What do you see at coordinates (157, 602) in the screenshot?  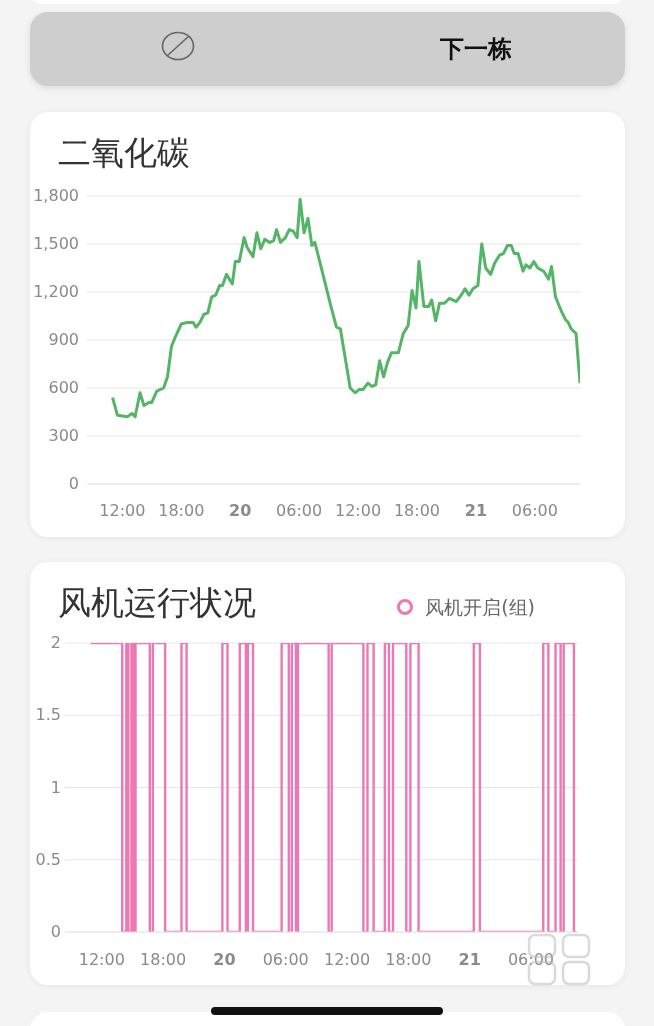 I see `chart-title: 风机运行状况` at bounding box center [157, 602].